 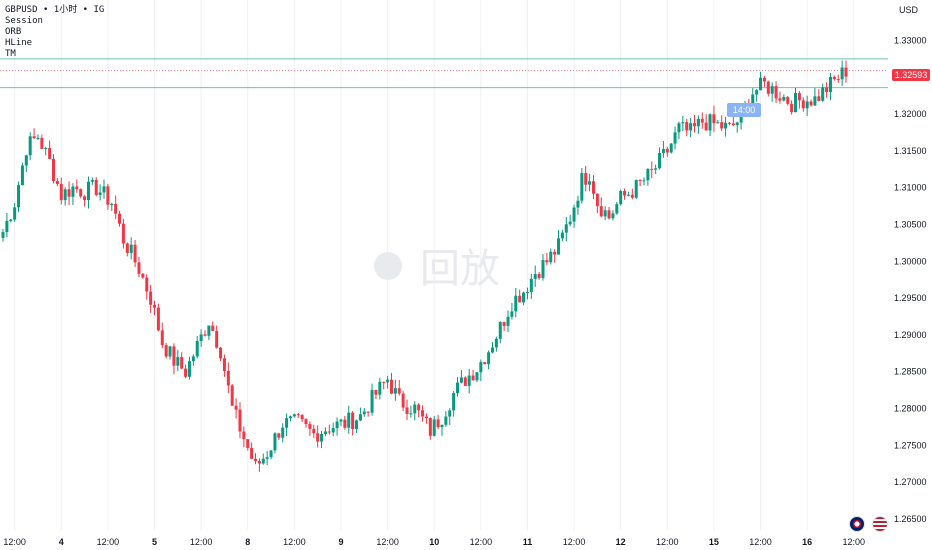 I want to click on price-tick-label: 1.26500, so click(x=910, y=519).